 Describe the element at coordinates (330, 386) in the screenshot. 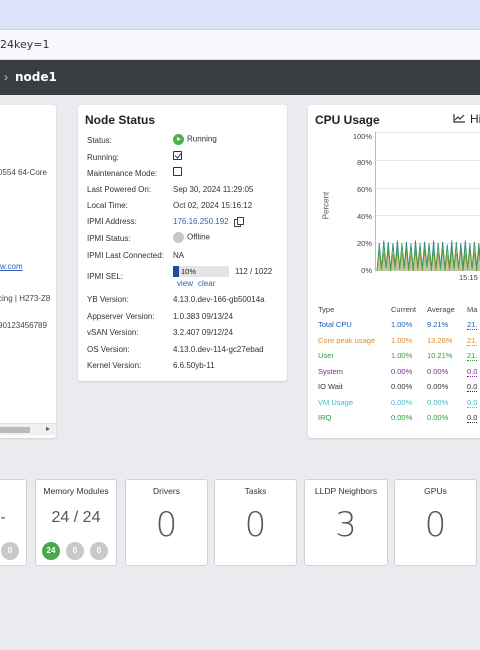

I see `table-cell-type: IO Wait` at that location.